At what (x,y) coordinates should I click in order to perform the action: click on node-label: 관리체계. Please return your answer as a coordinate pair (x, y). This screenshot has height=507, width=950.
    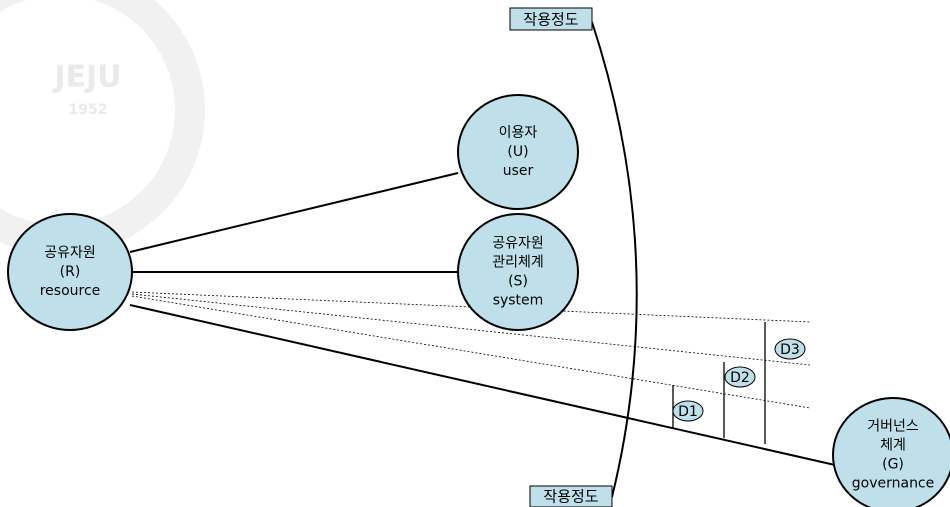
    Looking at the image, I should click on (518, 263).